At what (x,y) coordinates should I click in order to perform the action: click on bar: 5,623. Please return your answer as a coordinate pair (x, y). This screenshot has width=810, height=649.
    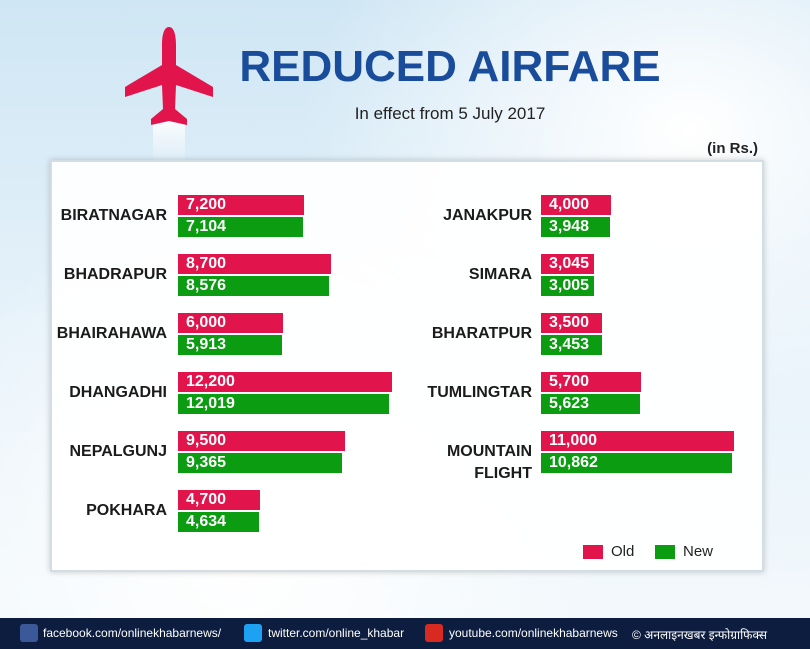
    Looking at the image, I should click on (590, 404).